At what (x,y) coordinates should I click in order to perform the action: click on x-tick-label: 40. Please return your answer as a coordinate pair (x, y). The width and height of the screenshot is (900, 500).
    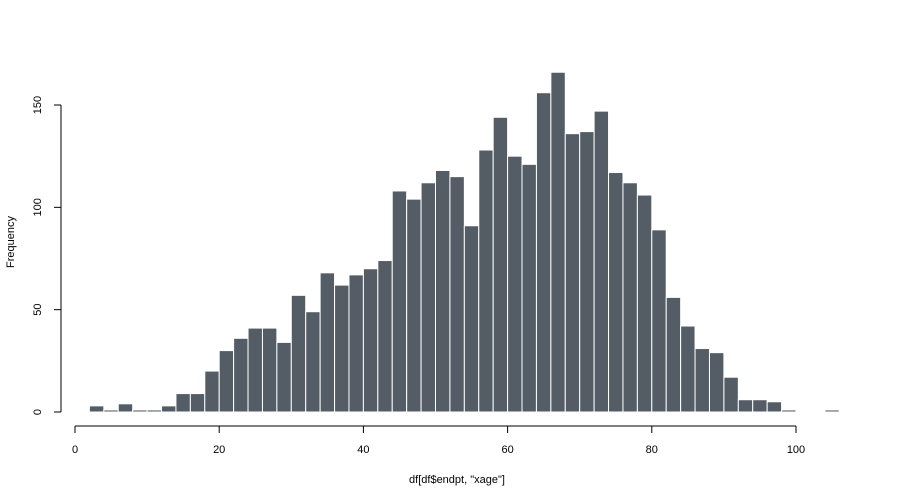
    Looking at the image, I should click on (363, 450).